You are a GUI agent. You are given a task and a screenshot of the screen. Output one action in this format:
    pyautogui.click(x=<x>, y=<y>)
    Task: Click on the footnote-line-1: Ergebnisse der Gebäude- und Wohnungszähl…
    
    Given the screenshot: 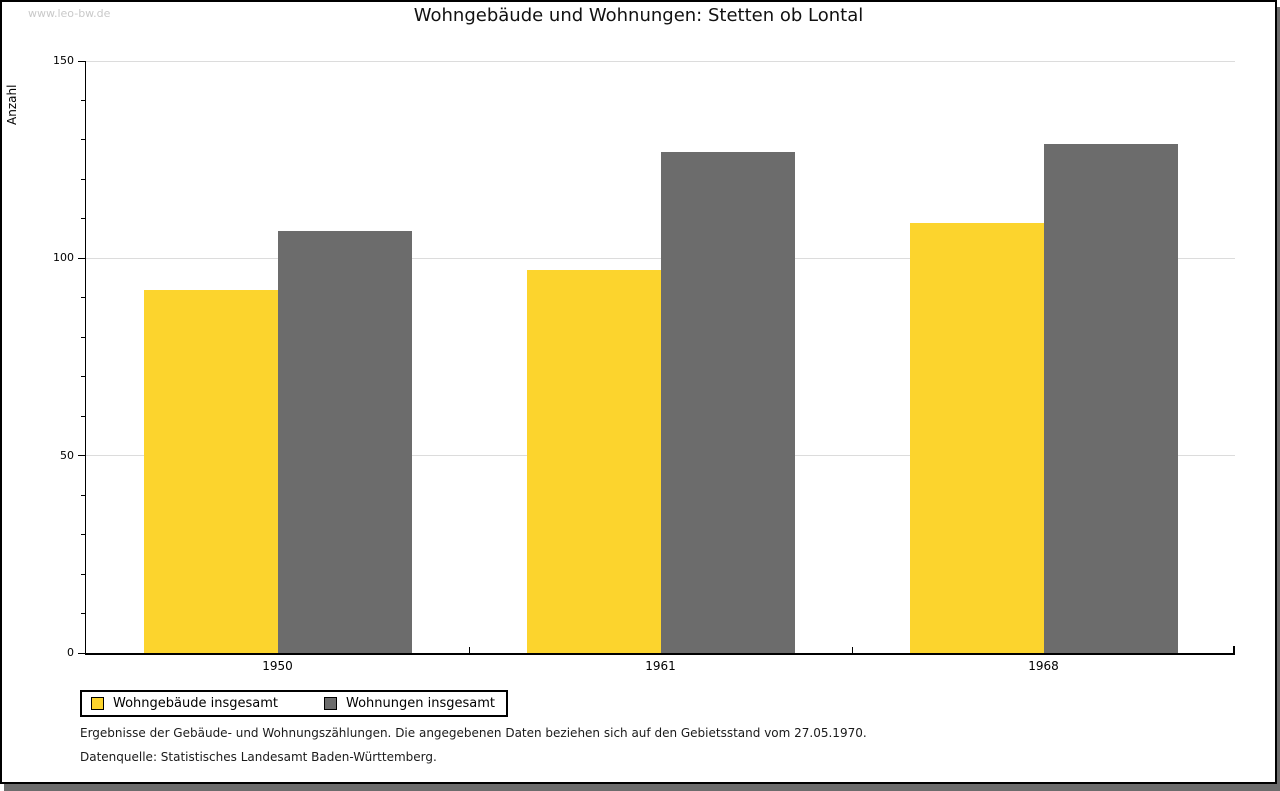 What is the action you would take?
    pyautogui.click(x=473, y=733)
    